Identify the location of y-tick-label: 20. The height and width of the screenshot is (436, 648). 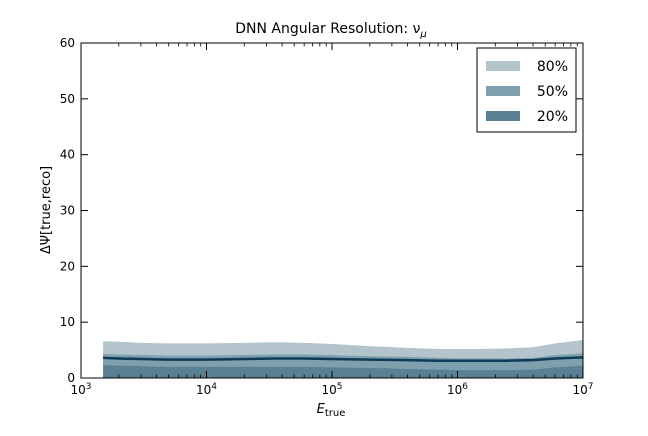
(67, 266).